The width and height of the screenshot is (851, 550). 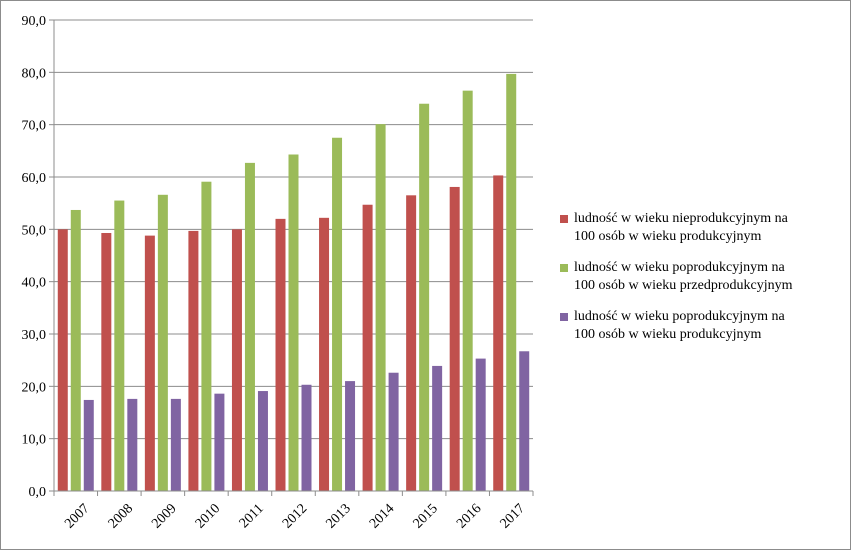 What do you see at coordinates (681, 218) in the screenshot?
I see `legend-label: ludność w wieku nieprodukcyjnym na` at bounding box center [681, 218].